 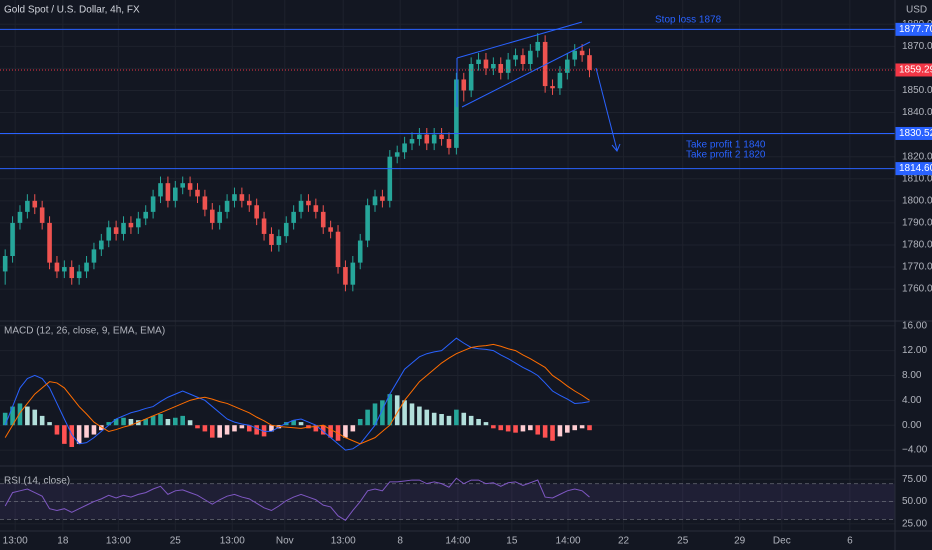 What do you see at coordinates (917, 90) in the screenshot?
I see `y-tick-label: 1850.00` at bounding box center [917, 90].